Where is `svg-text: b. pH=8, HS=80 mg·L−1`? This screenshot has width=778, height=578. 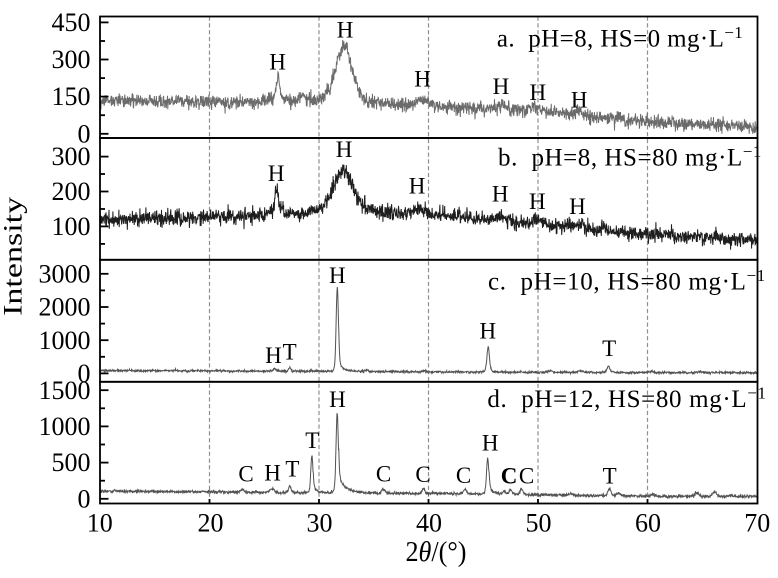 svg-text: b. pH=8, HS=80 mg·L−1 is located at coordinates (630, 157).